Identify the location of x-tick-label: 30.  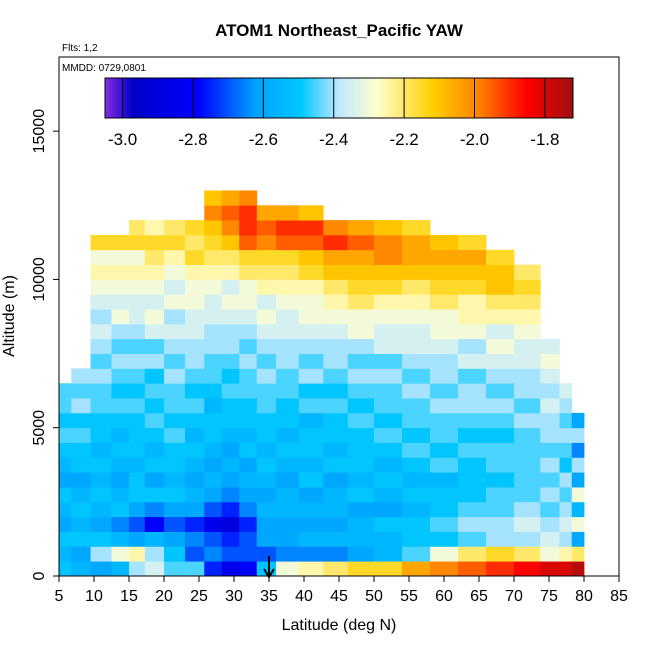
(234, 596).